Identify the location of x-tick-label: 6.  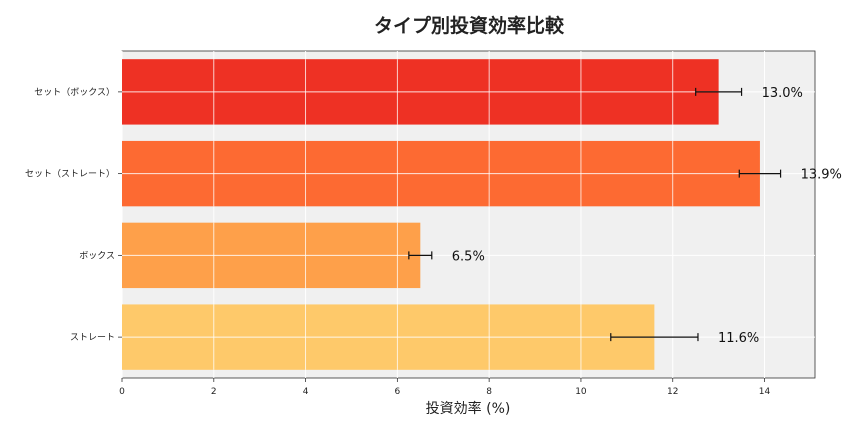
(397, 392).